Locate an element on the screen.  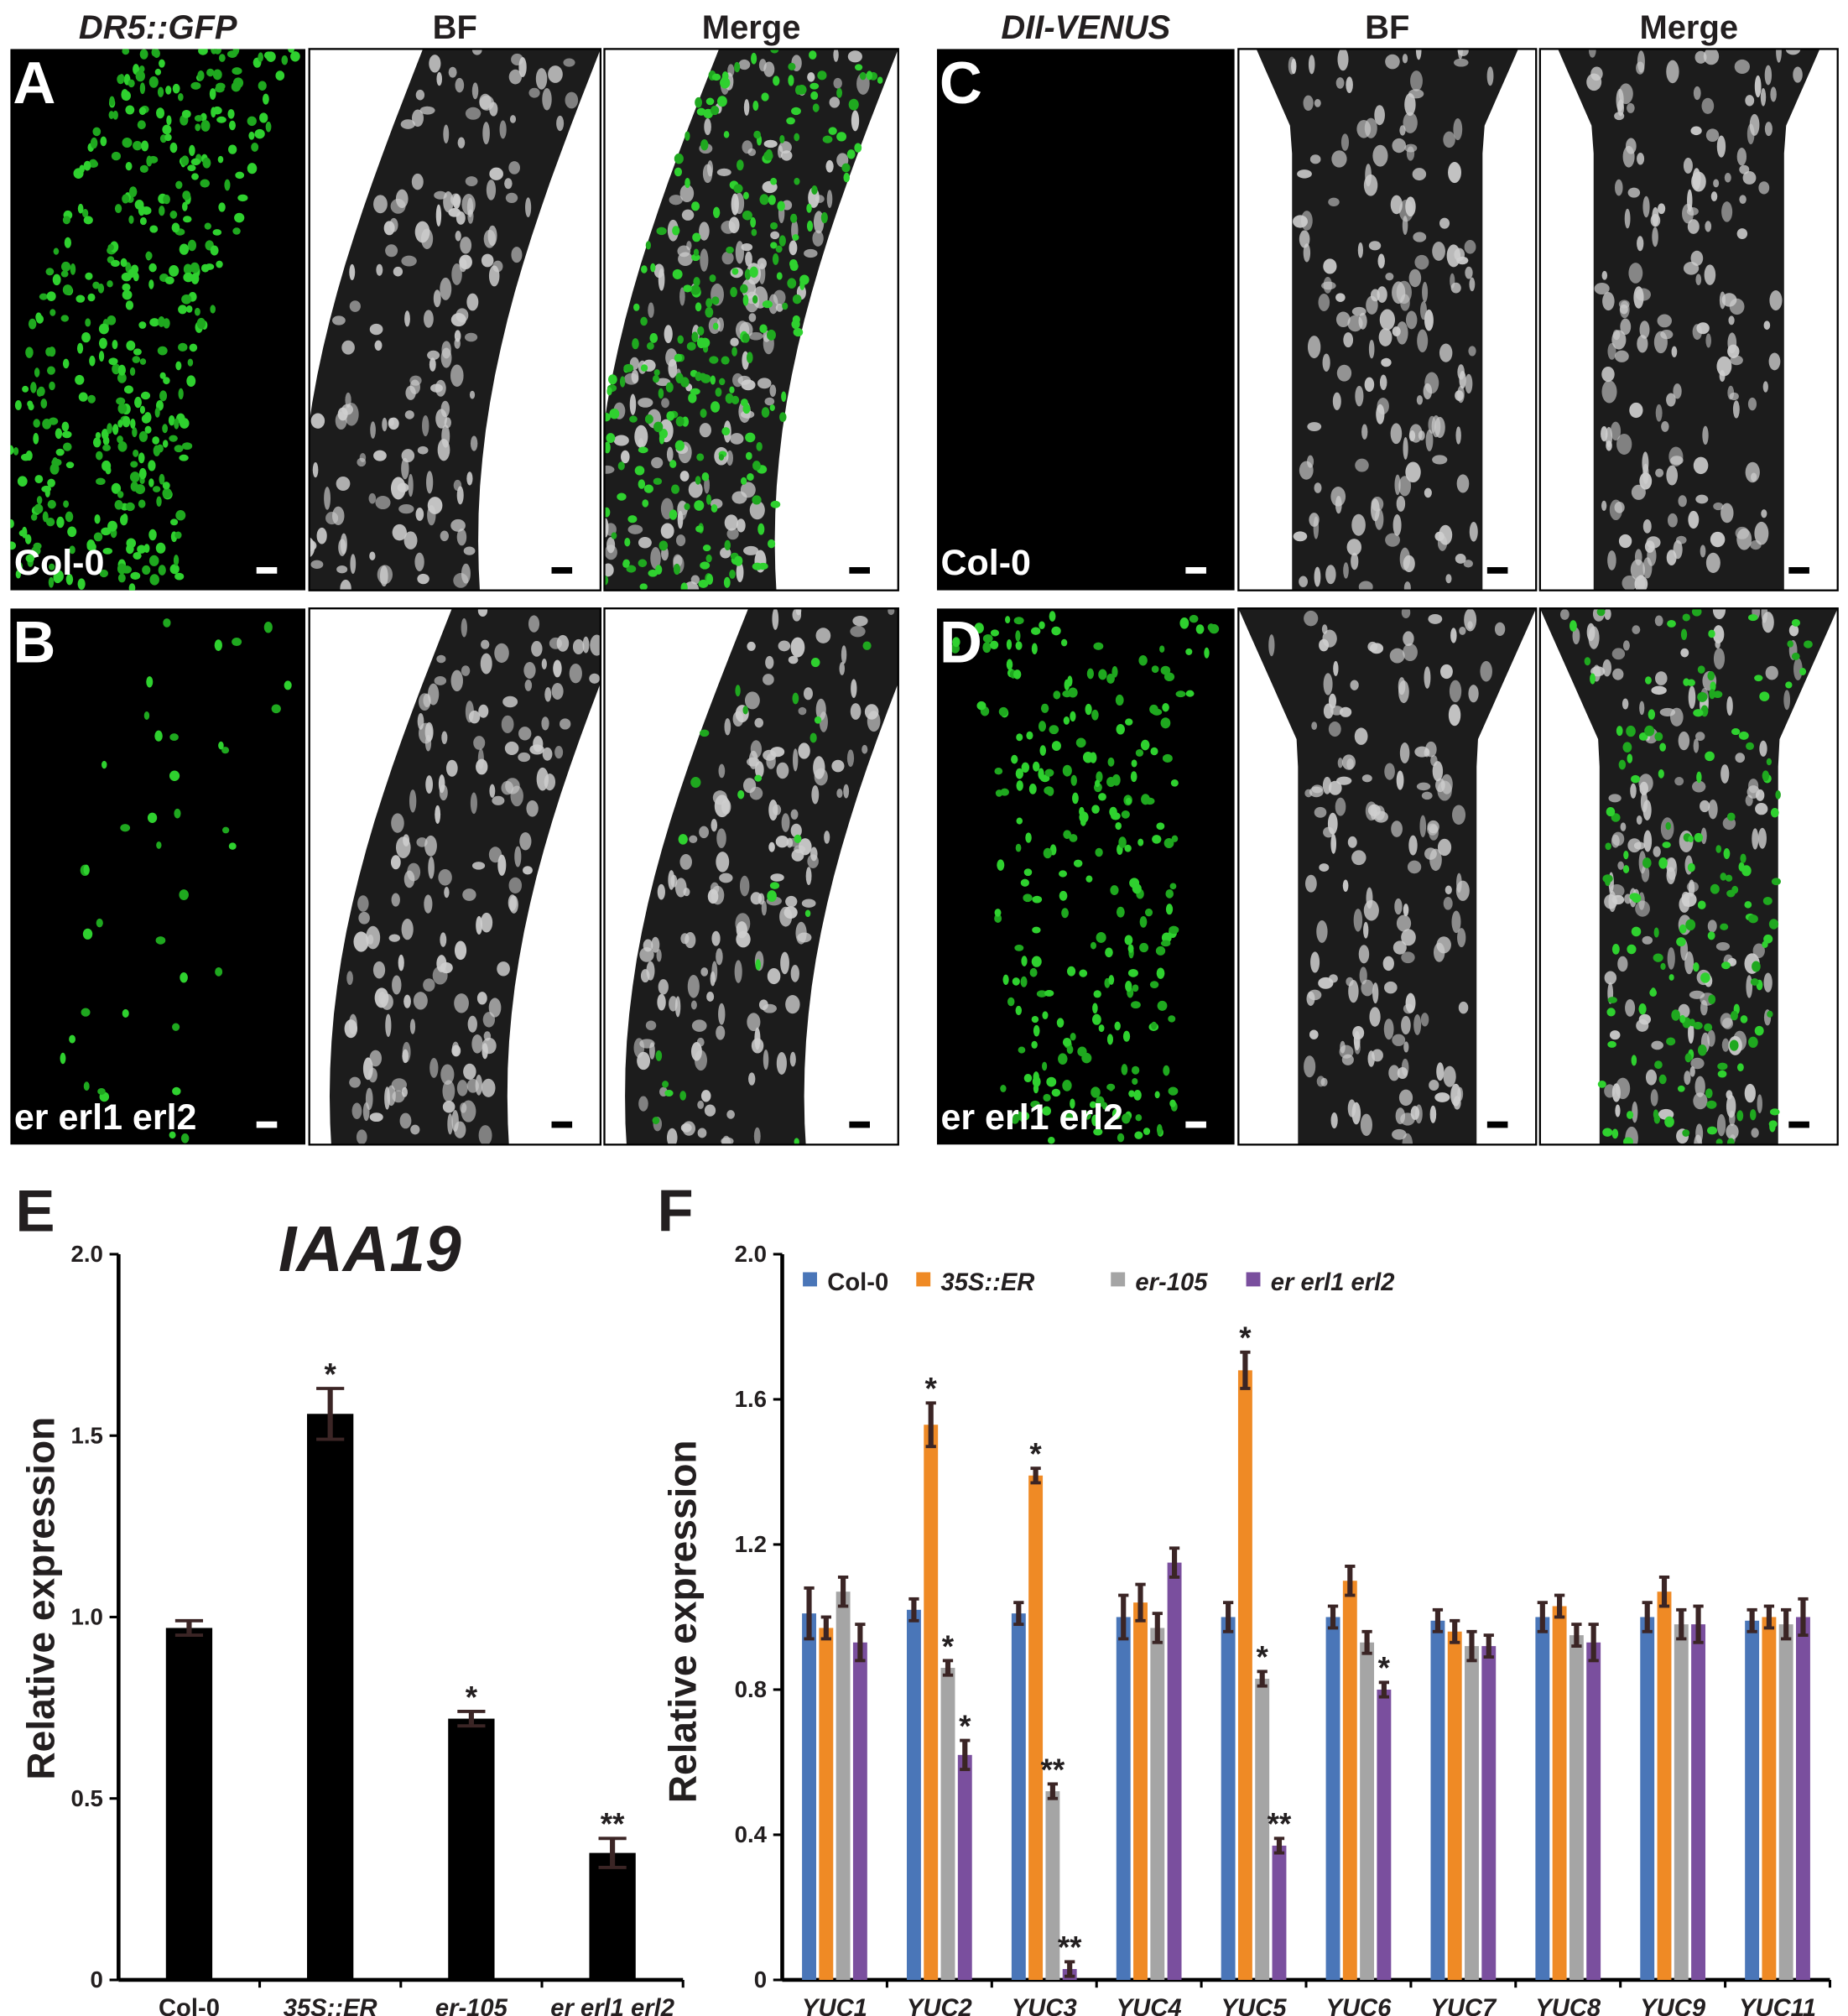
x-tick-label: YUC7 is located at coordinates (1463, 2006).